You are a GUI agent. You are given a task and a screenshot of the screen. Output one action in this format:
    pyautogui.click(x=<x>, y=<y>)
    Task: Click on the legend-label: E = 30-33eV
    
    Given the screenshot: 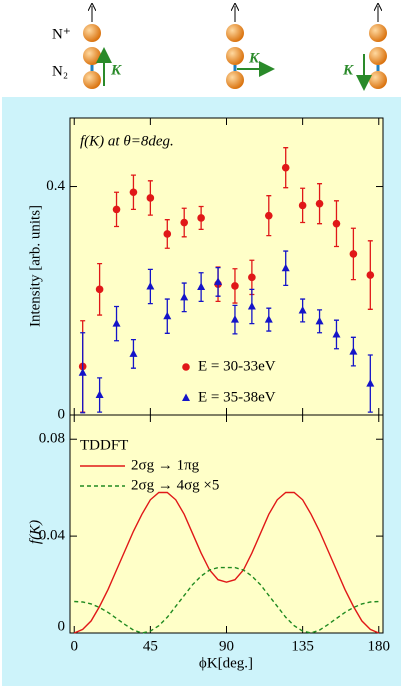 What is the action you would take?
    pyautogui.click(x=237, y=366)
    